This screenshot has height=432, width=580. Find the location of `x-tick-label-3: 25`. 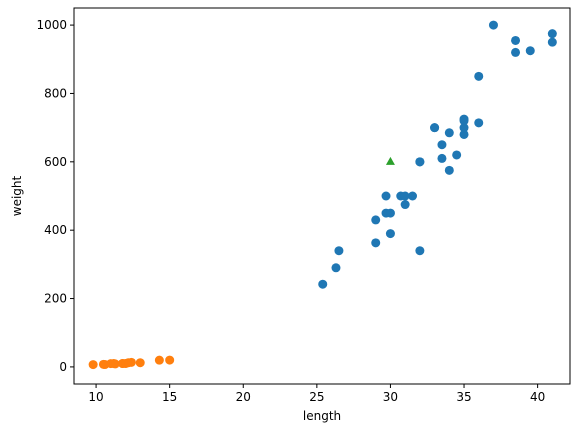

x-tick-label-3: 25 is located at coordinates (316, 397).